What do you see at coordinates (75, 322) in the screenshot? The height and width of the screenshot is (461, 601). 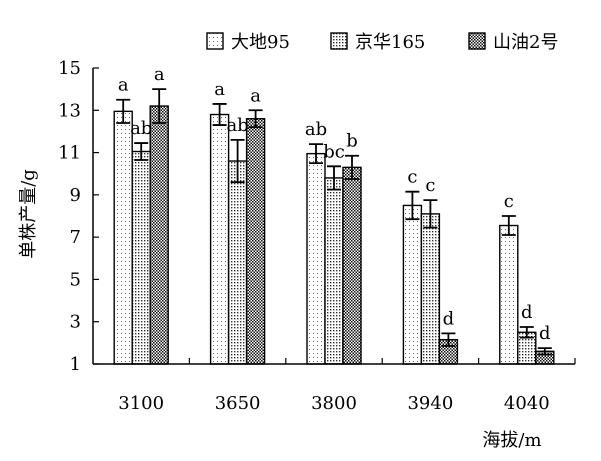 I see `y-tick-label: 3` at bounding box center [75, 322].